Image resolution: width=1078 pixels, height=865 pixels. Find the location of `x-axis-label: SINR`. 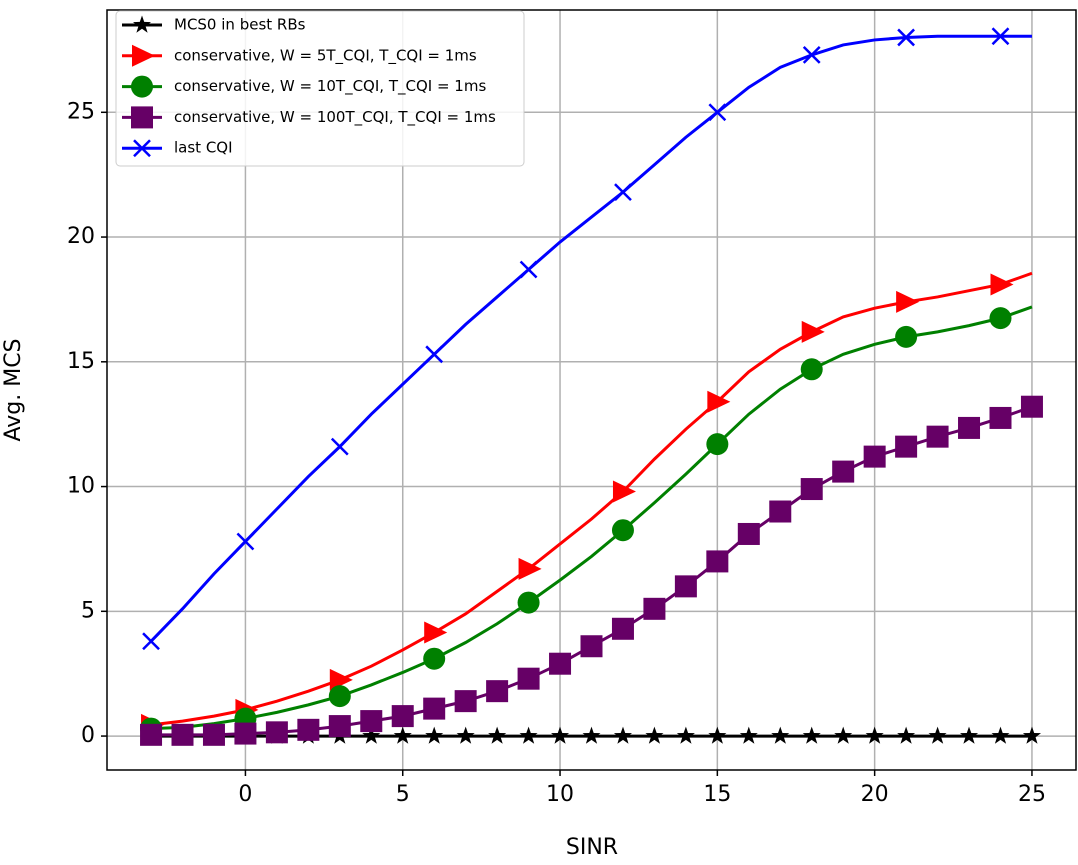

x-axis-label: SINR is located at coordinates (592, 847).